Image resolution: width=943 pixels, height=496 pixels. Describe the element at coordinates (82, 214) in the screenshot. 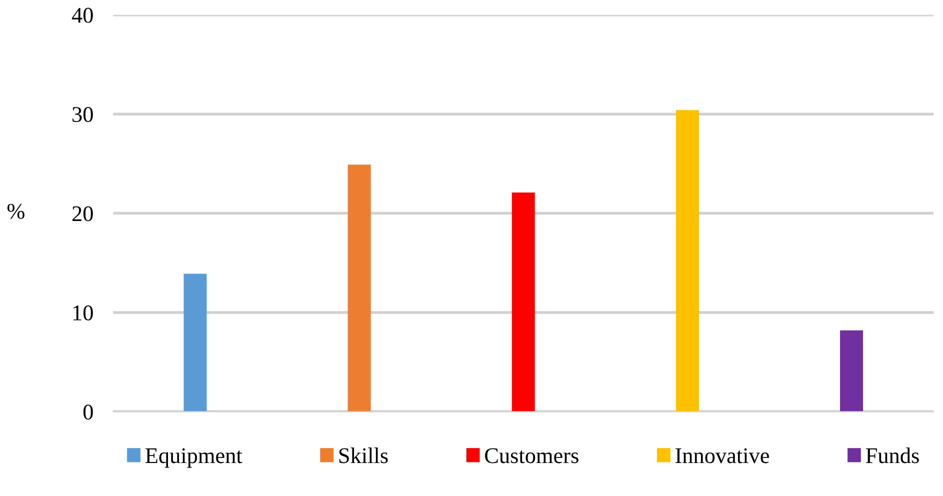

I see `y-tick-label: 20` at that location.